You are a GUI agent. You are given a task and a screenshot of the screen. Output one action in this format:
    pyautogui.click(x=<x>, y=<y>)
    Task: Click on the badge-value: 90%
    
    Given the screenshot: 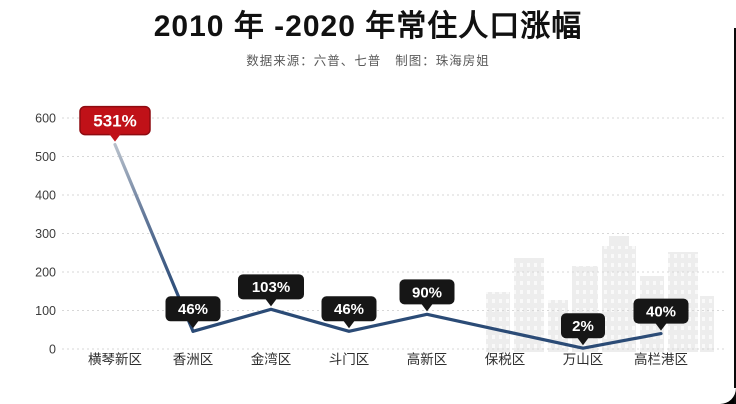 What is the action you would take?
    pyautogui.click(x=427, y=292)
    